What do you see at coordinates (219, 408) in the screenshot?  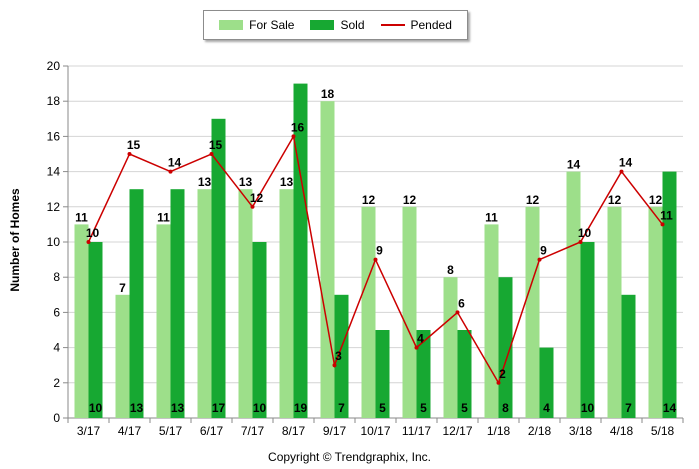 I see `label-sold: 17` at bounding box center [219, 408].